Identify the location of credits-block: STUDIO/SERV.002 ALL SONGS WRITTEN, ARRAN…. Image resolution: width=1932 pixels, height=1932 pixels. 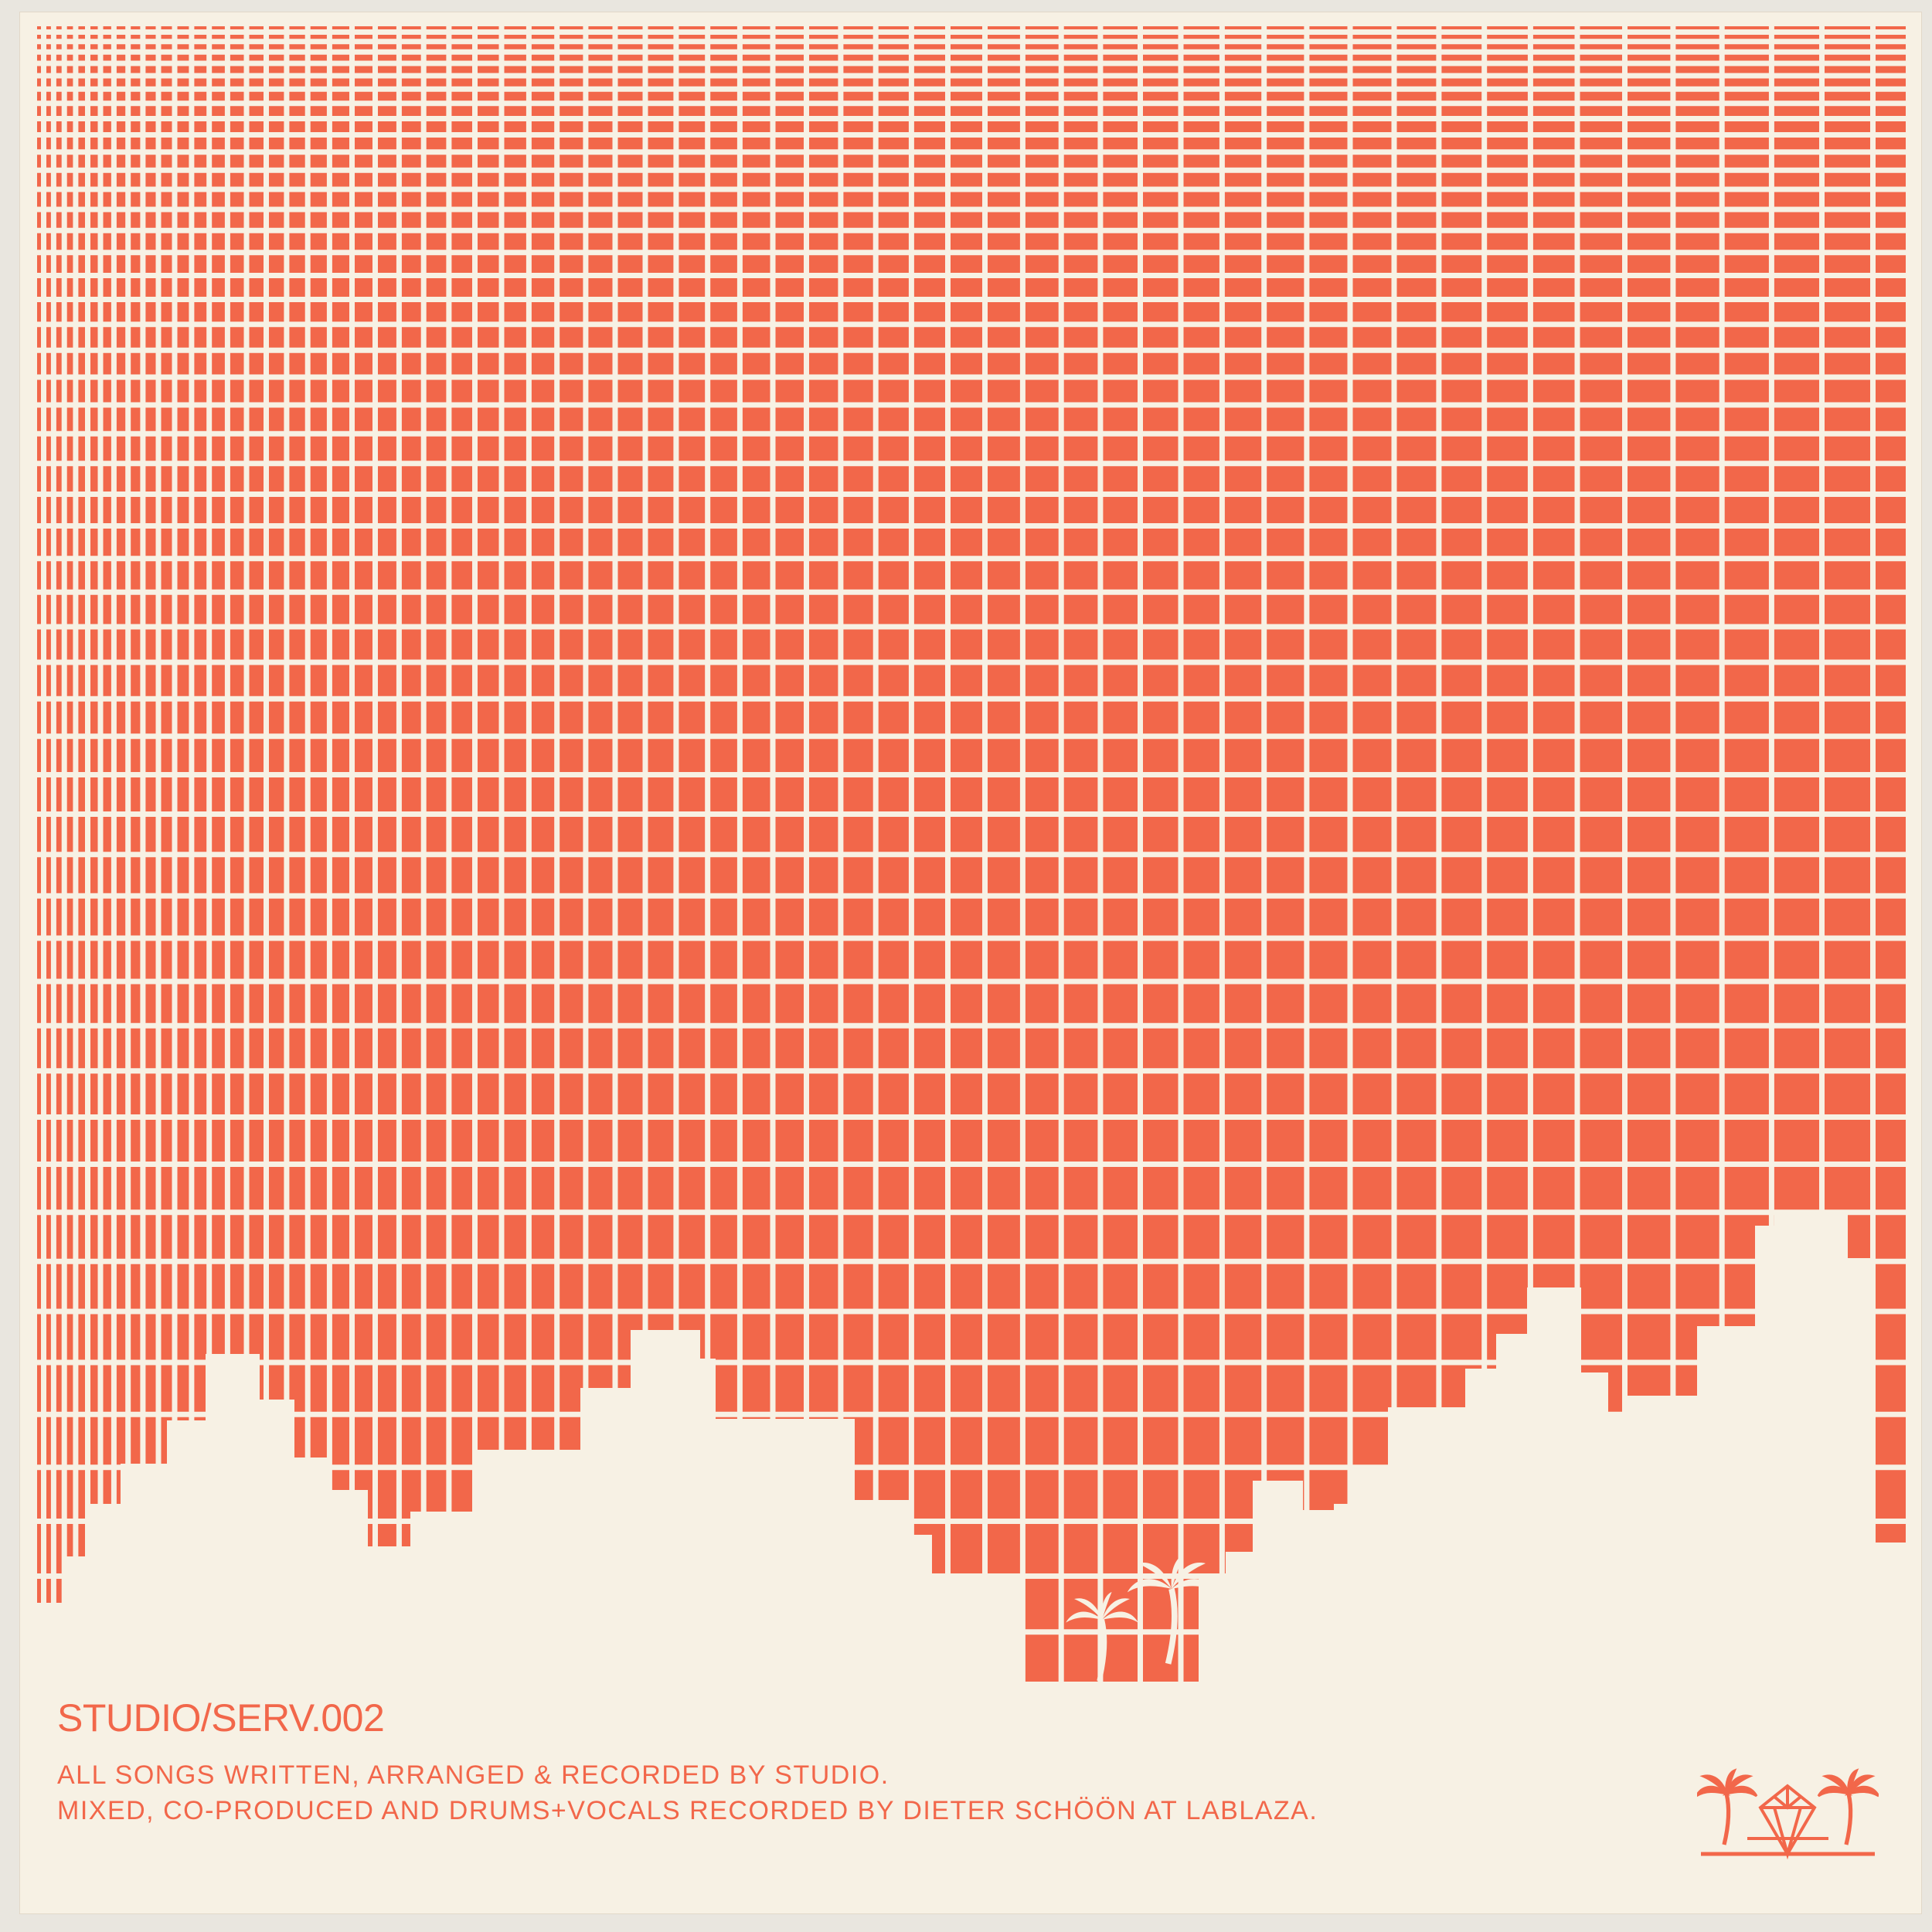
(688, 1762).